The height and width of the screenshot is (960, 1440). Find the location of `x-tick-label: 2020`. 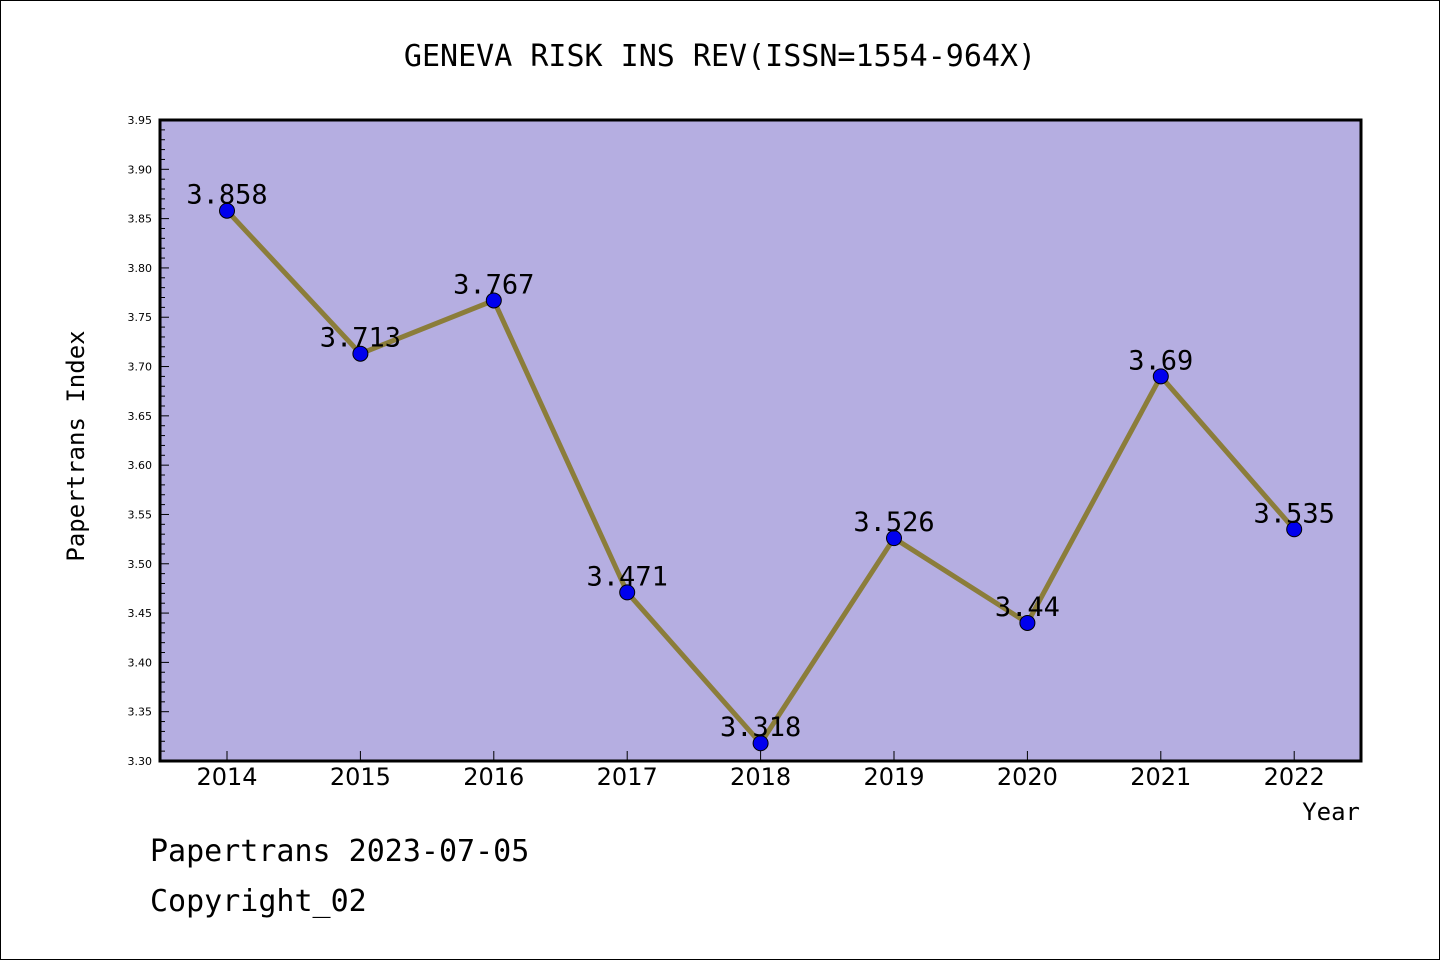

x-tick-label: 2020 is located at coordinates (1027, 777).